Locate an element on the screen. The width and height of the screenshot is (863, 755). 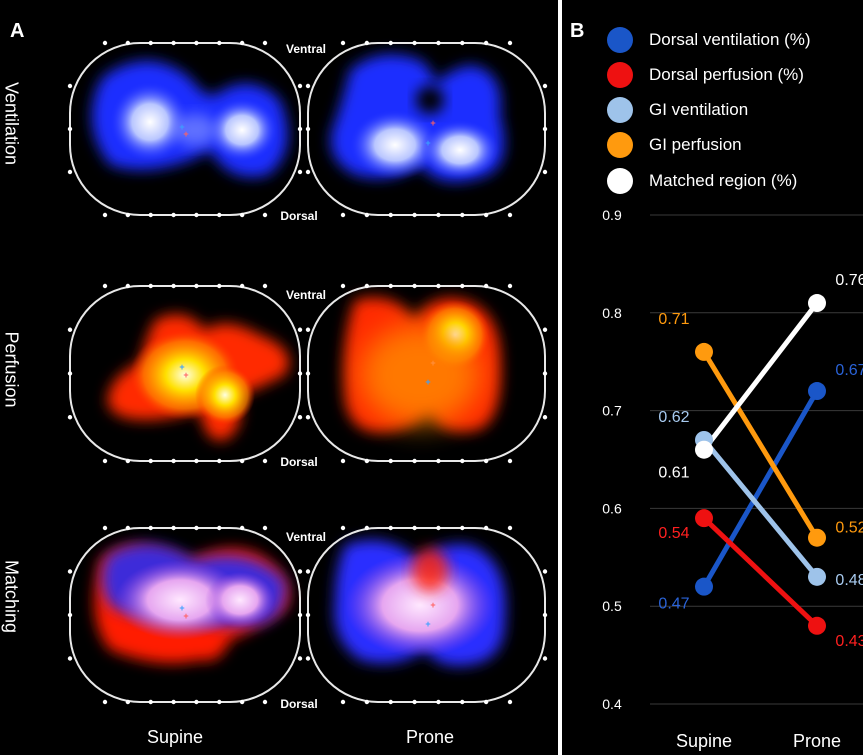
data-label-matched-region: 0.76 is located at coordinates (849, 280).